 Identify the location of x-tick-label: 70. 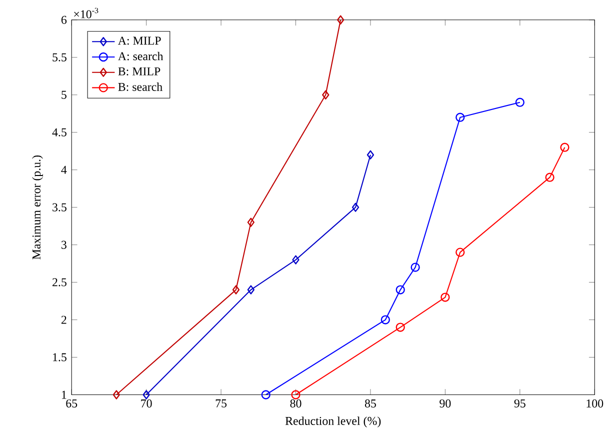
(146, 403).